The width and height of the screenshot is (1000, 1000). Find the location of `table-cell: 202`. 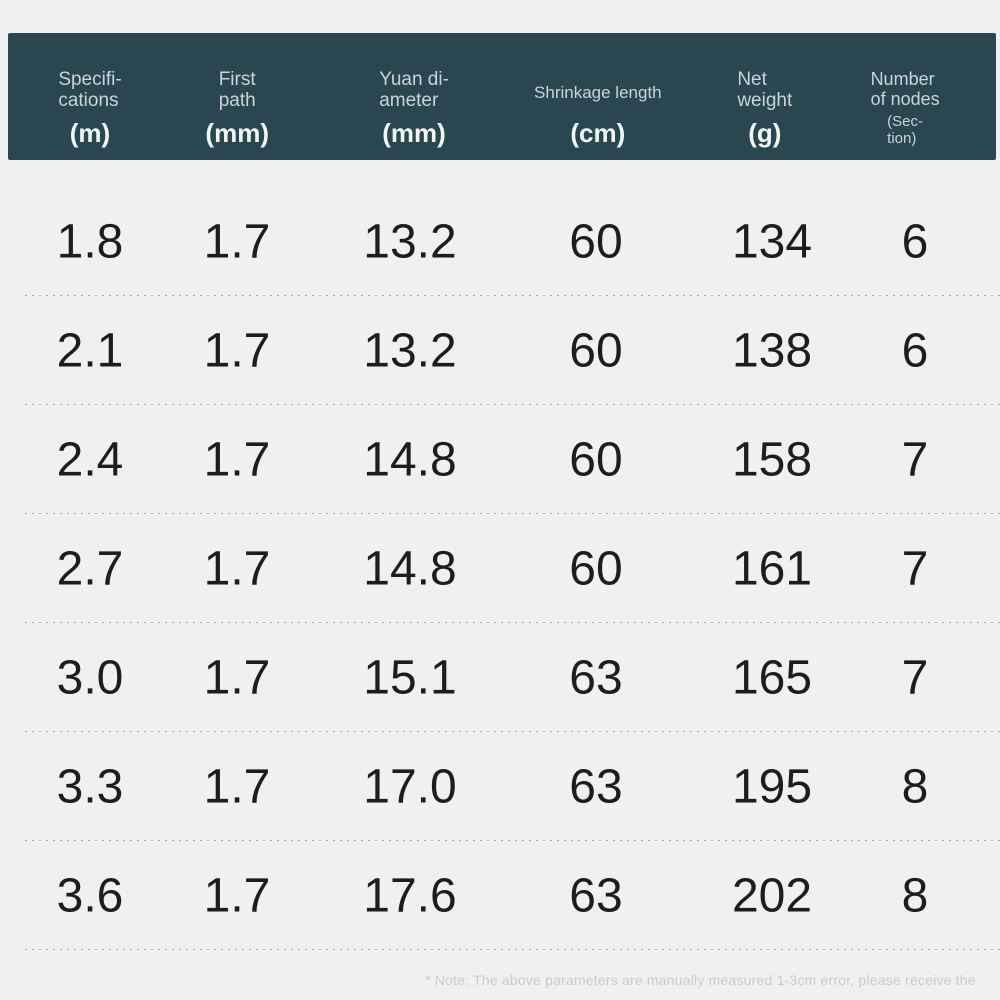

table-cell: 202 is located at coordinates (772, 895).